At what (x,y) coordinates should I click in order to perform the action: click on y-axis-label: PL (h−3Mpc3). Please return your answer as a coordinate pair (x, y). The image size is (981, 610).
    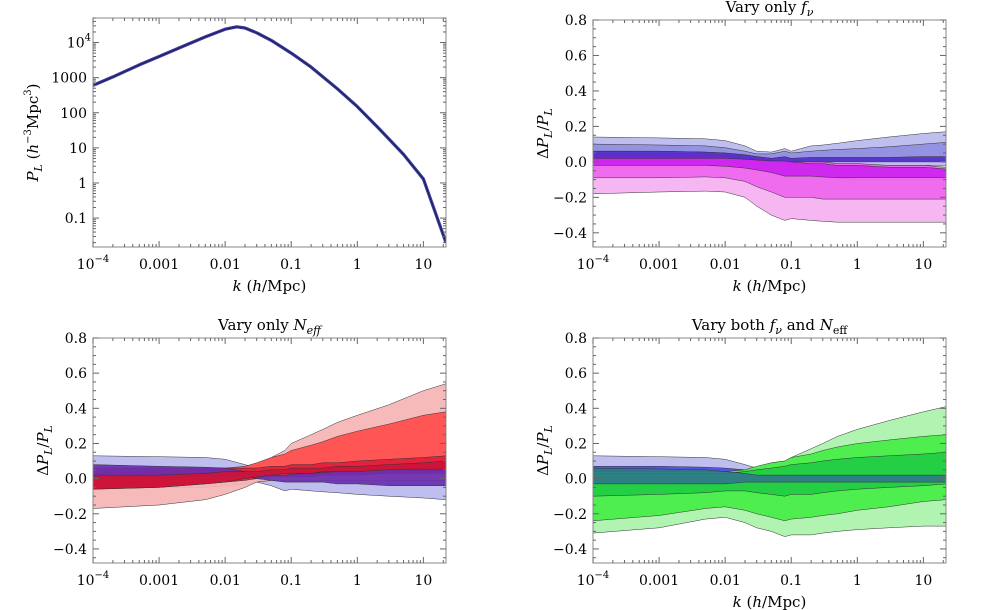
    Looking at the image, I should click on (34, 132).